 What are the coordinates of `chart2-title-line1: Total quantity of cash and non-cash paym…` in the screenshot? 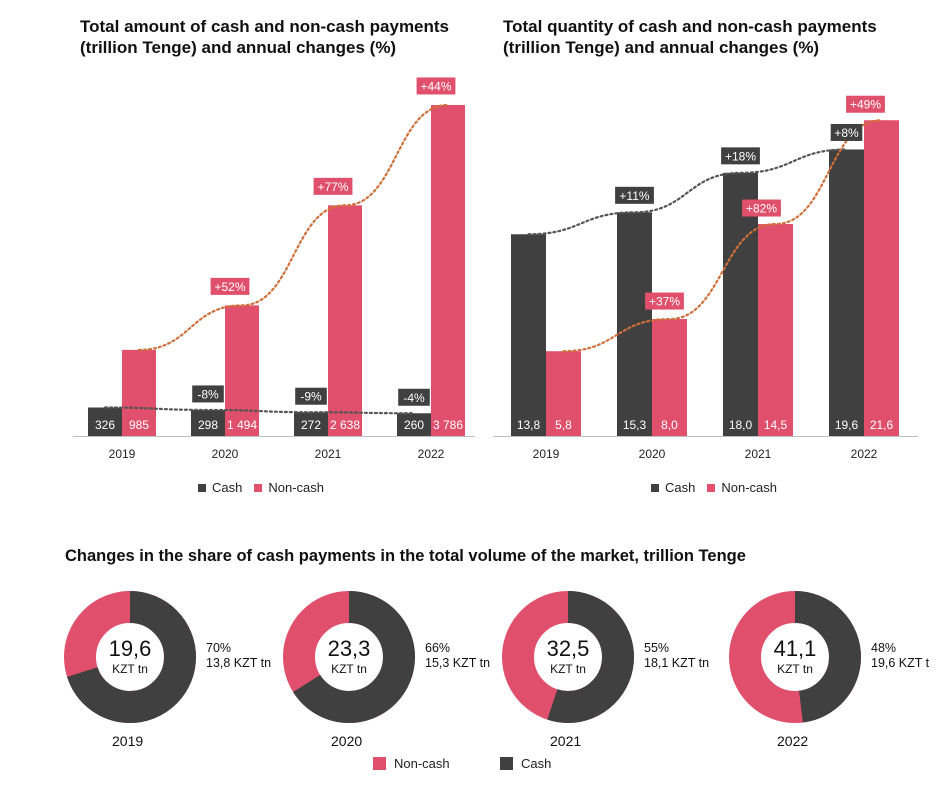 It's located at (690, 26).